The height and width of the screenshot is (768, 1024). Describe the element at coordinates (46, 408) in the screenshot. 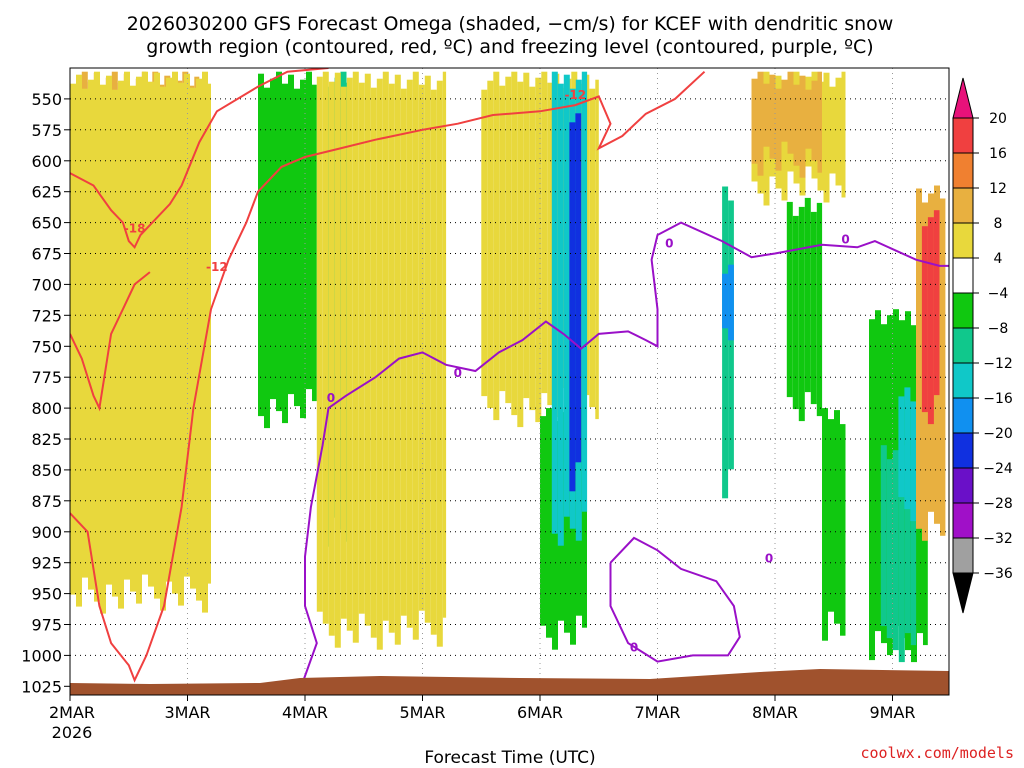

I see `y-tick-label: 800` at that location.